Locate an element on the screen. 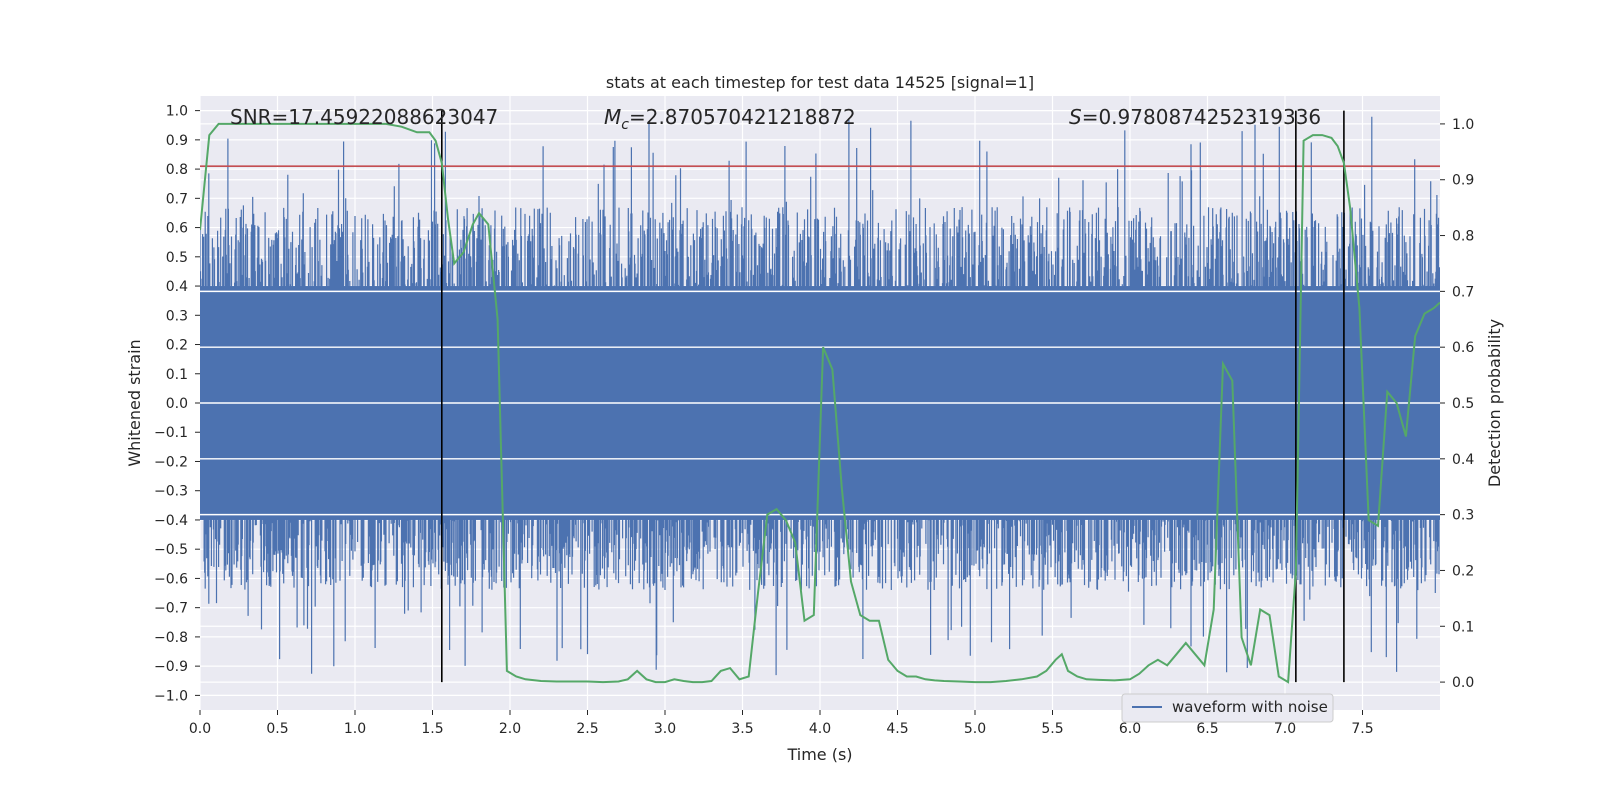 The height and width of the screenshot is (804, 1600). x-tick-label: 0.0 is located at coordinates (200, 729).